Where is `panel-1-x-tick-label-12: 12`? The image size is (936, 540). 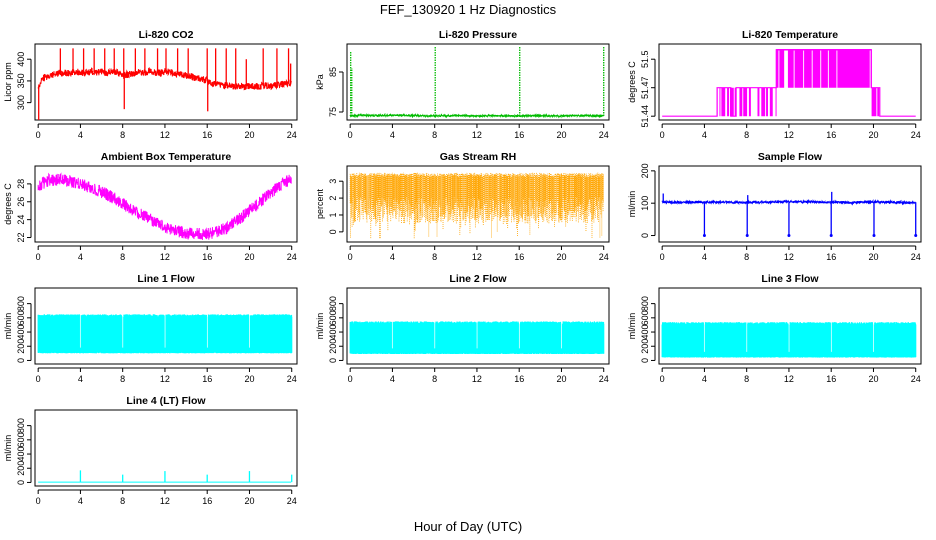 panel-1-x-tick-label-12: 12 is located at coordinates (165, 135).